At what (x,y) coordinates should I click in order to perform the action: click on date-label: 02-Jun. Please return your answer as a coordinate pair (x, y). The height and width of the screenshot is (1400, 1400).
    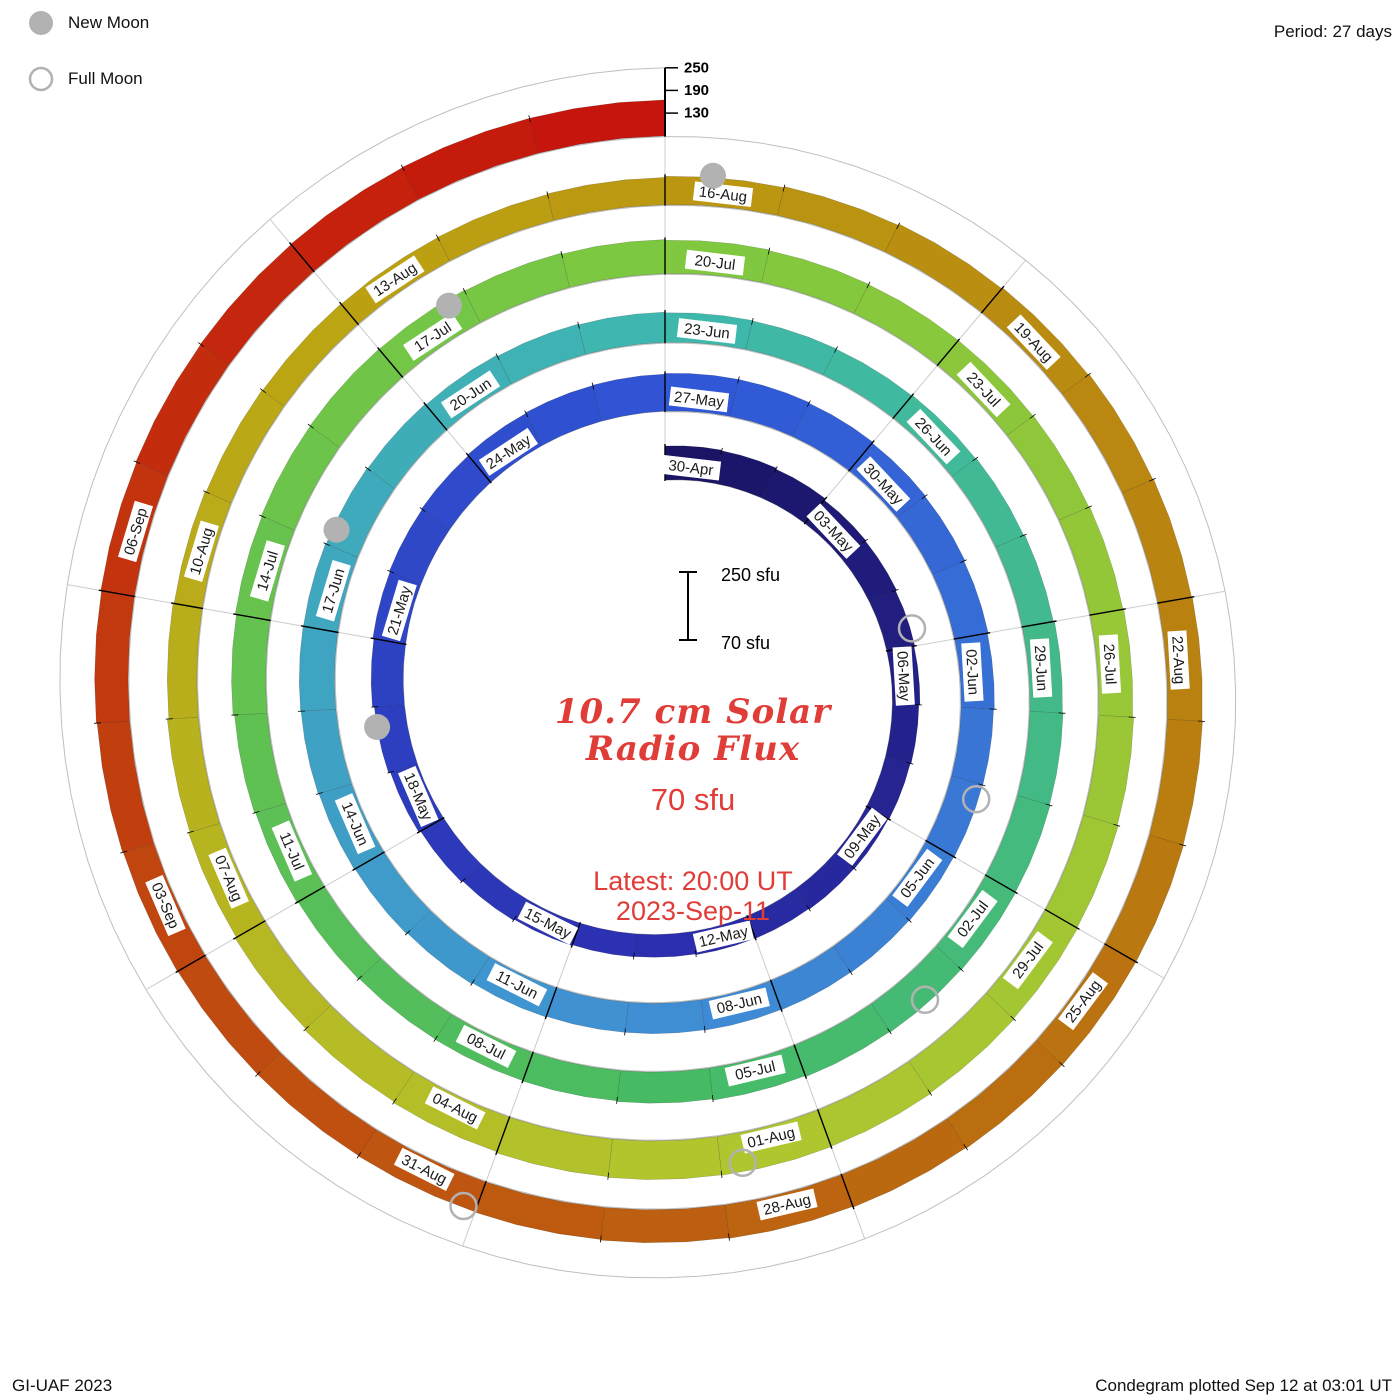
    Looking at the image, I should click on (972, 672).